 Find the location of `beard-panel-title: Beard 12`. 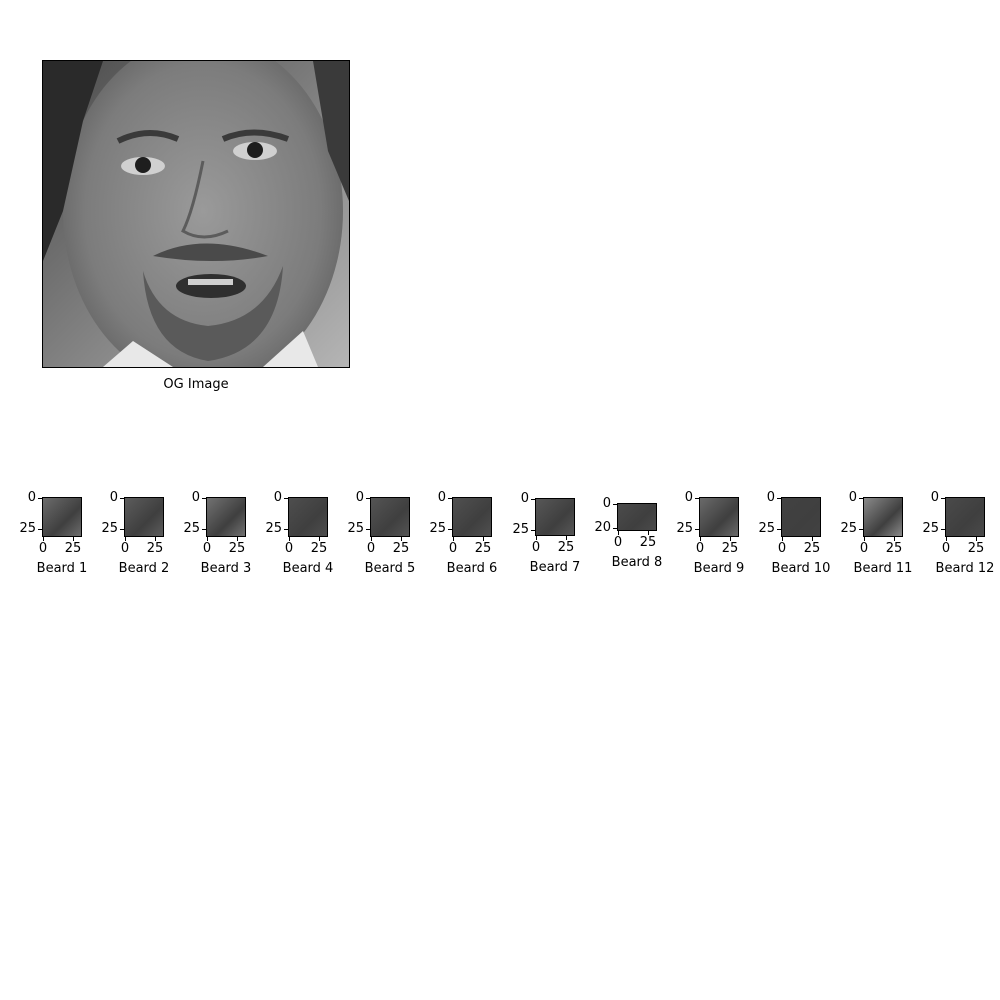

beard-panel-title: Beard 12 is located at coordinates (965, 568).